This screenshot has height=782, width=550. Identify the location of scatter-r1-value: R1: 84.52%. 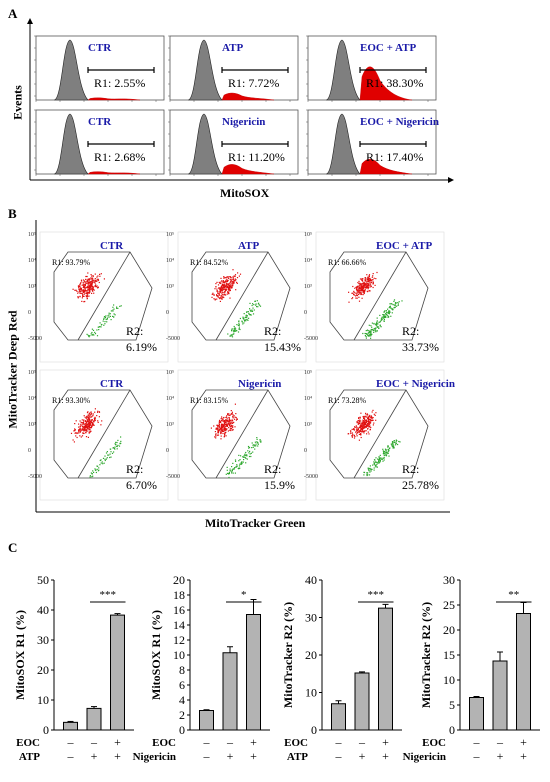
(209, 262).